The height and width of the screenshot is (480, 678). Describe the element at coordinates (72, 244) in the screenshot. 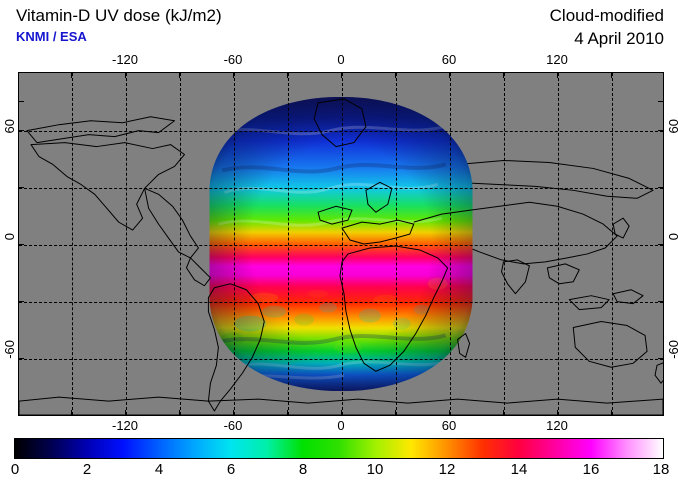

I see `gridline-lon-minus150` at that location.